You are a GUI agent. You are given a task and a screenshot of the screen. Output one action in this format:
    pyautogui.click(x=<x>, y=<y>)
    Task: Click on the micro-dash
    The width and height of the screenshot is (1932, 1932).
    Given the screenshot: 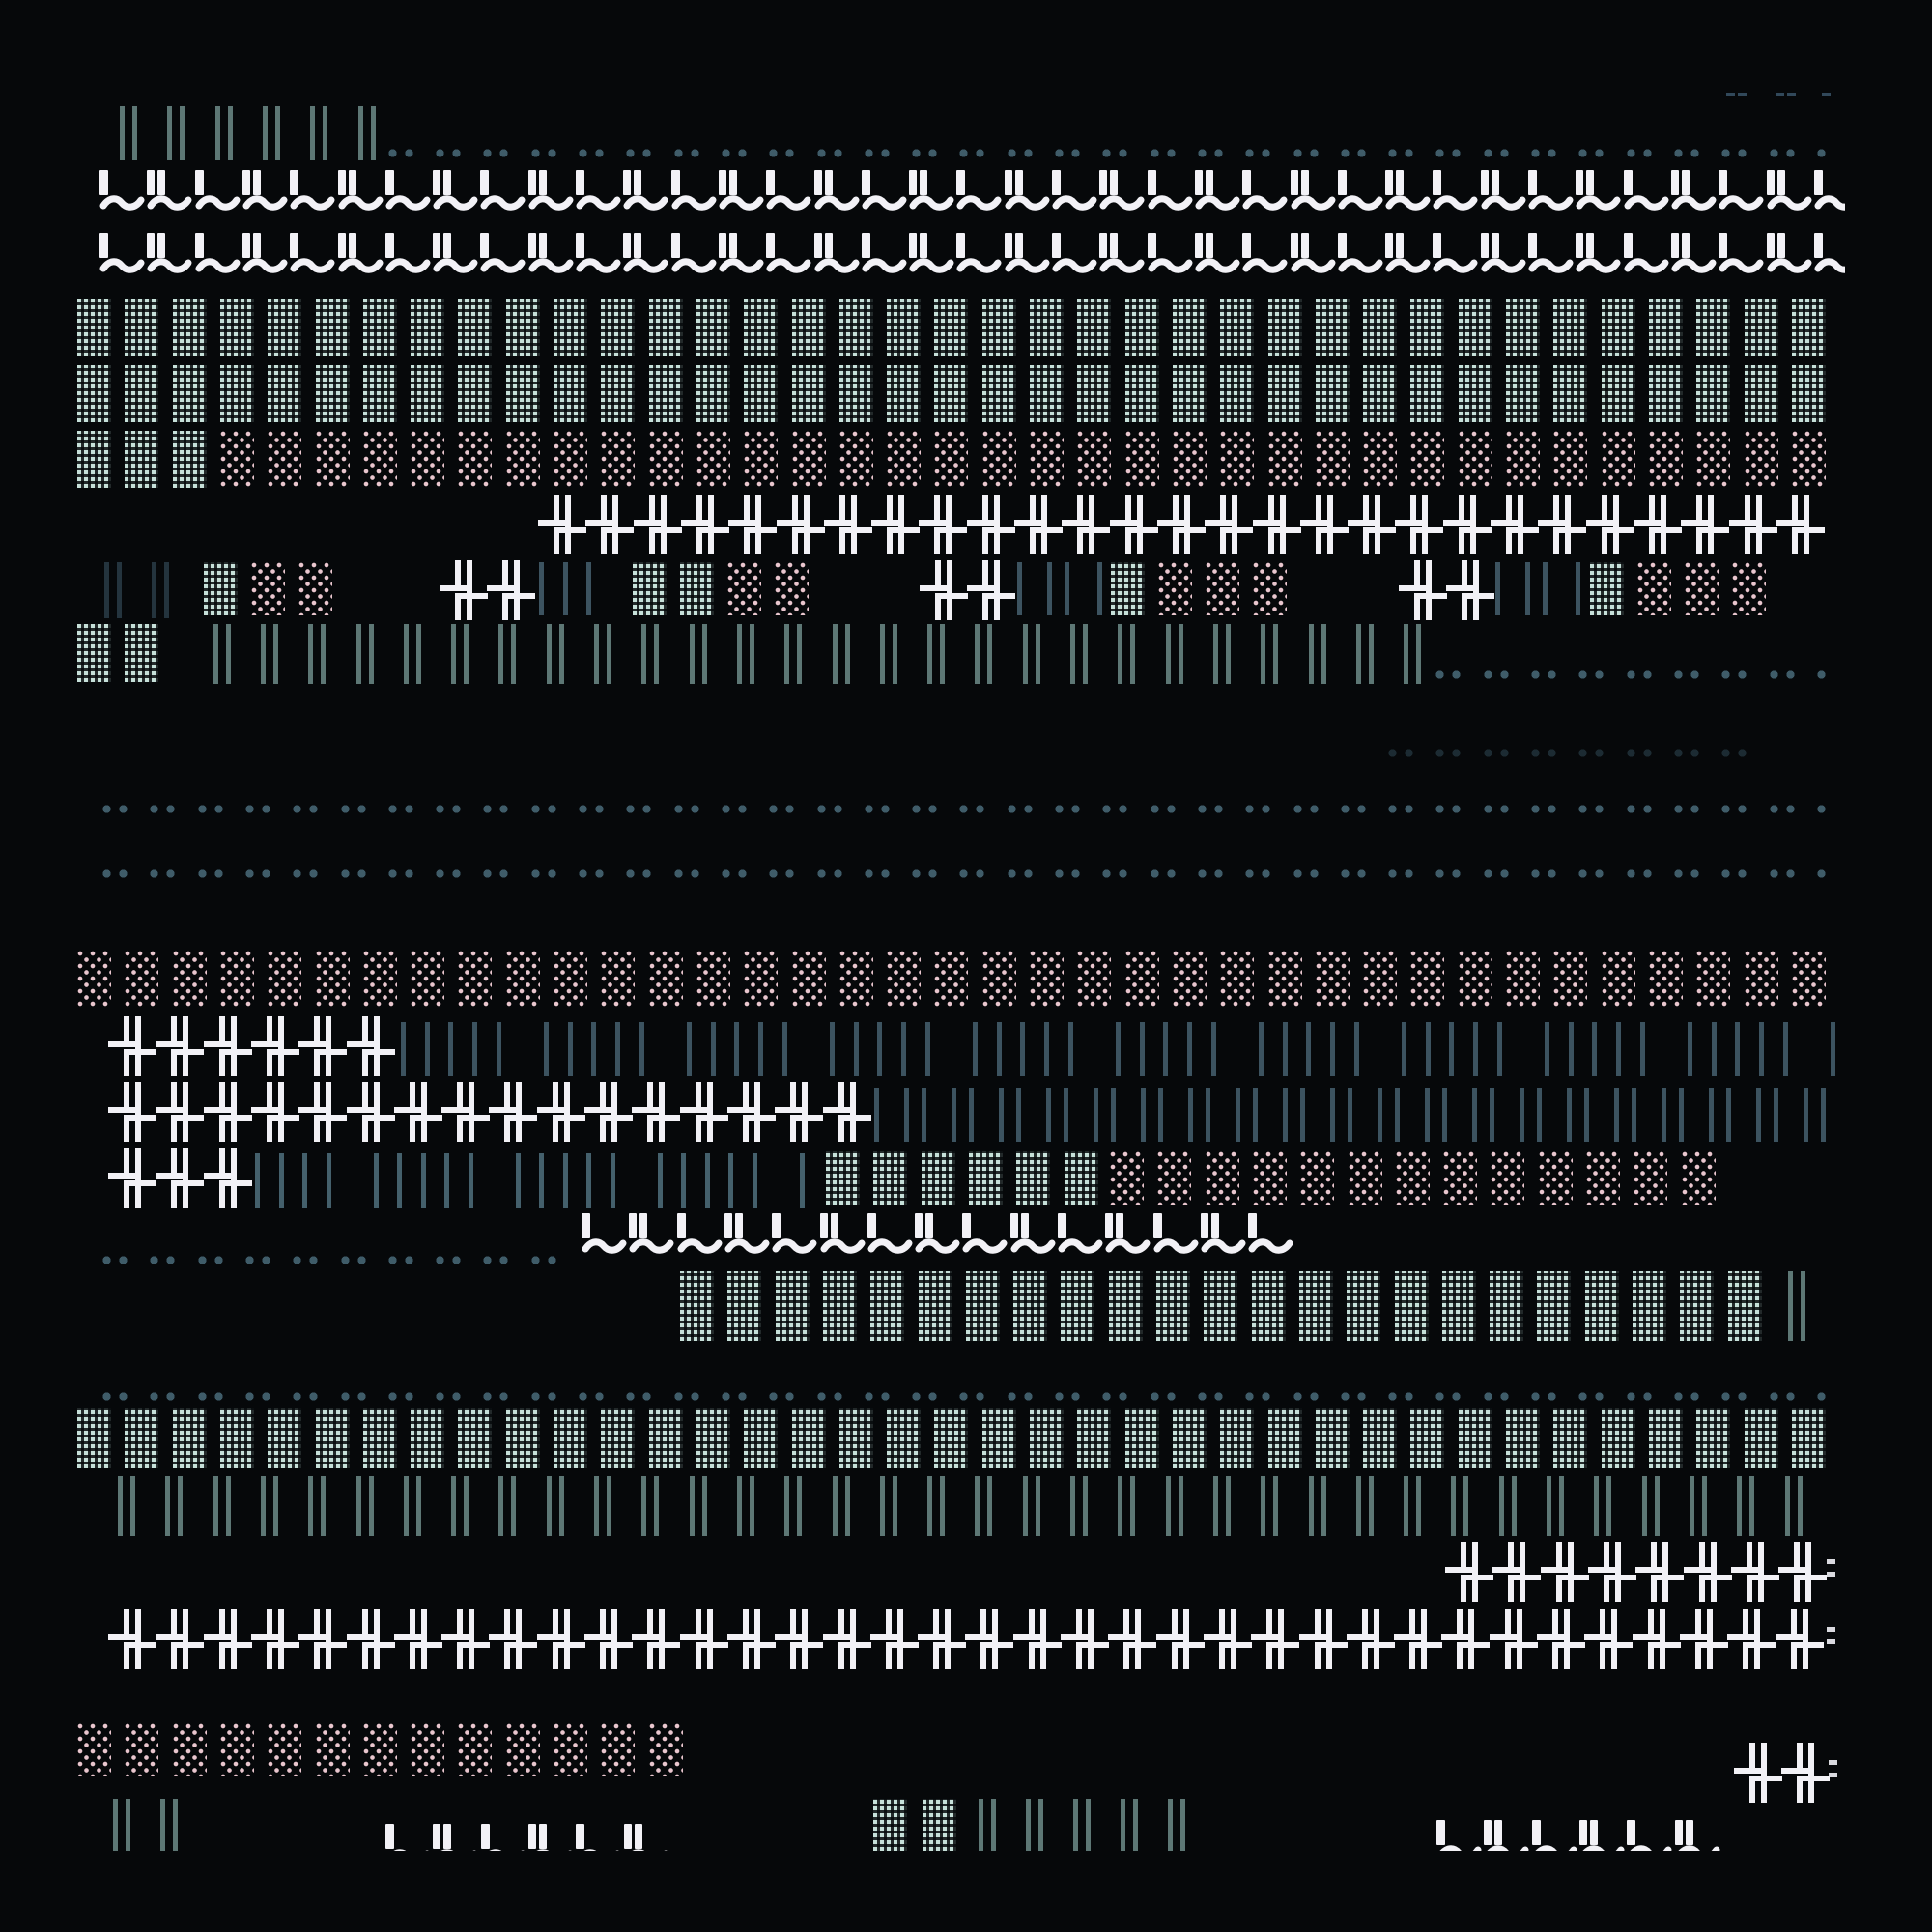 What is the action you would take?
    pyautogui.click(x=1780, y=94)
    